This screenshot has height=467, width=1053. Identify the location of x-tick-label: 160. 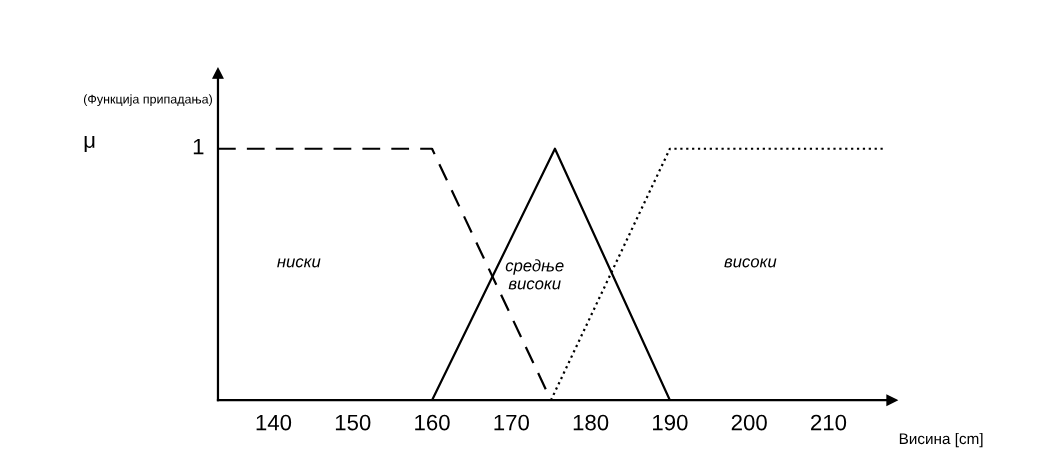
(432, 422).